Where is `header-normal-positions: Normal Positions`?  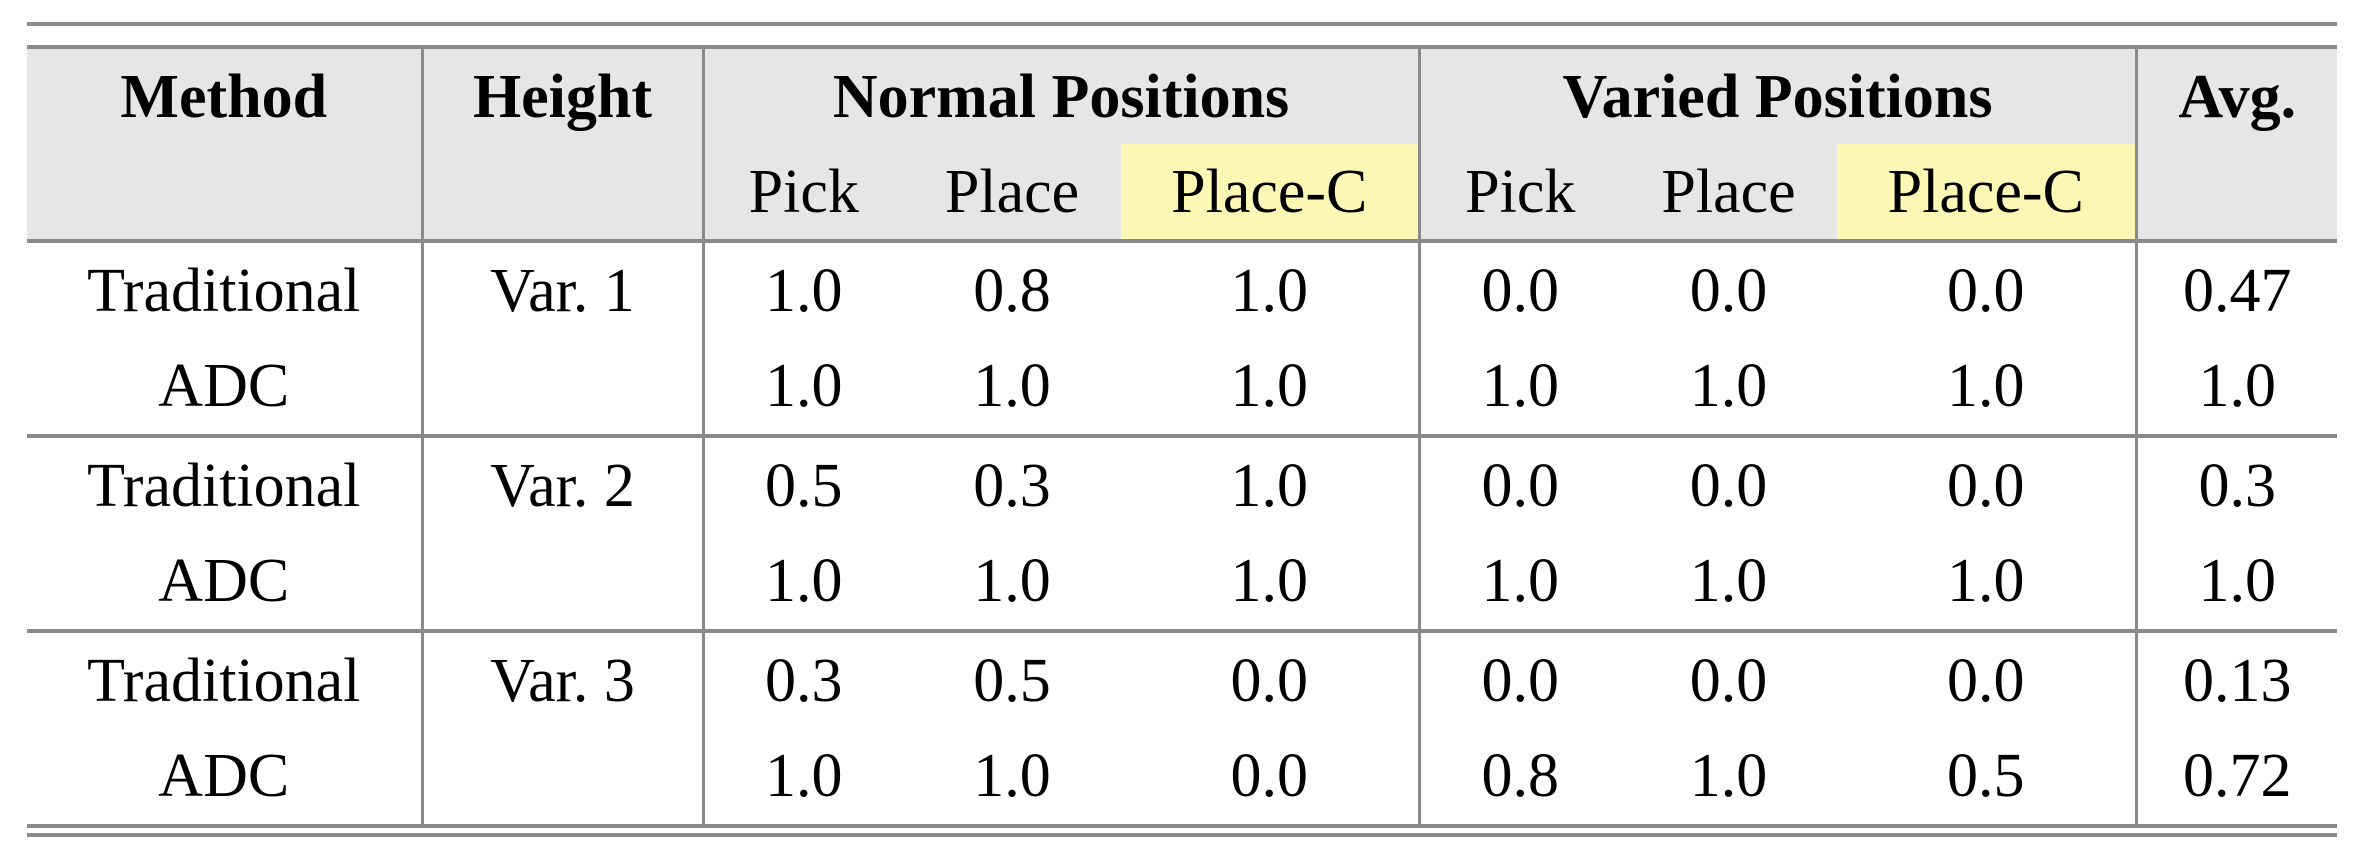 header-normal-positions: Normal Positions is located at coordinates (1062, 94).